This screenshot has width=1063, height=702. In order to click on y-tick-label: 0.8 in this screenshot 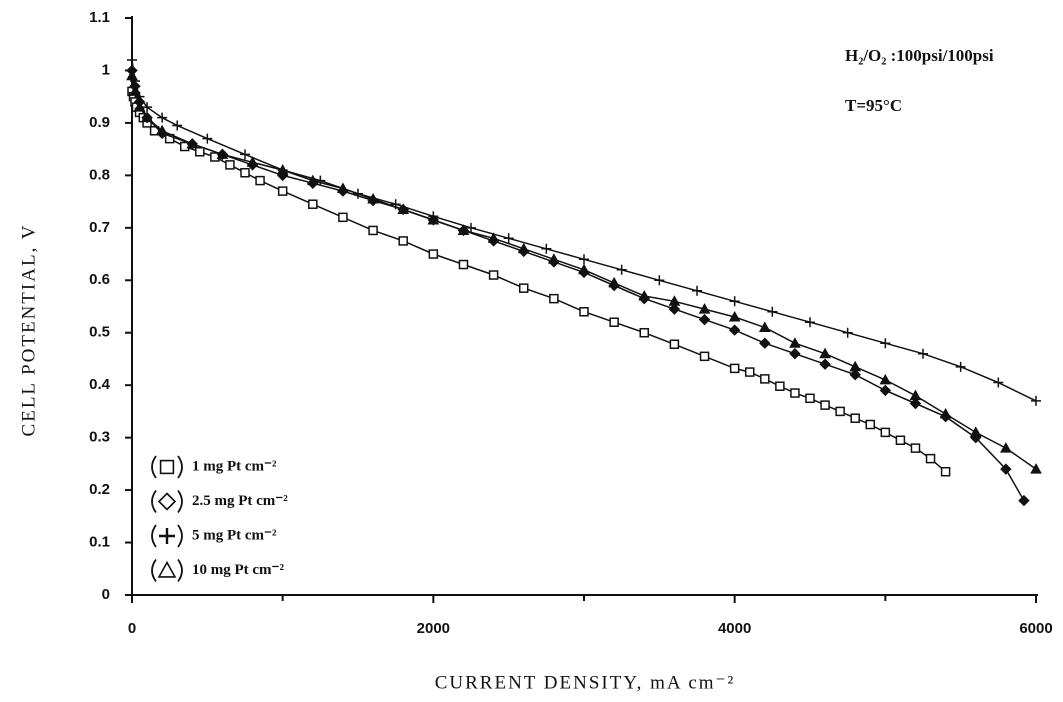, I will do `click(99, 174)`.